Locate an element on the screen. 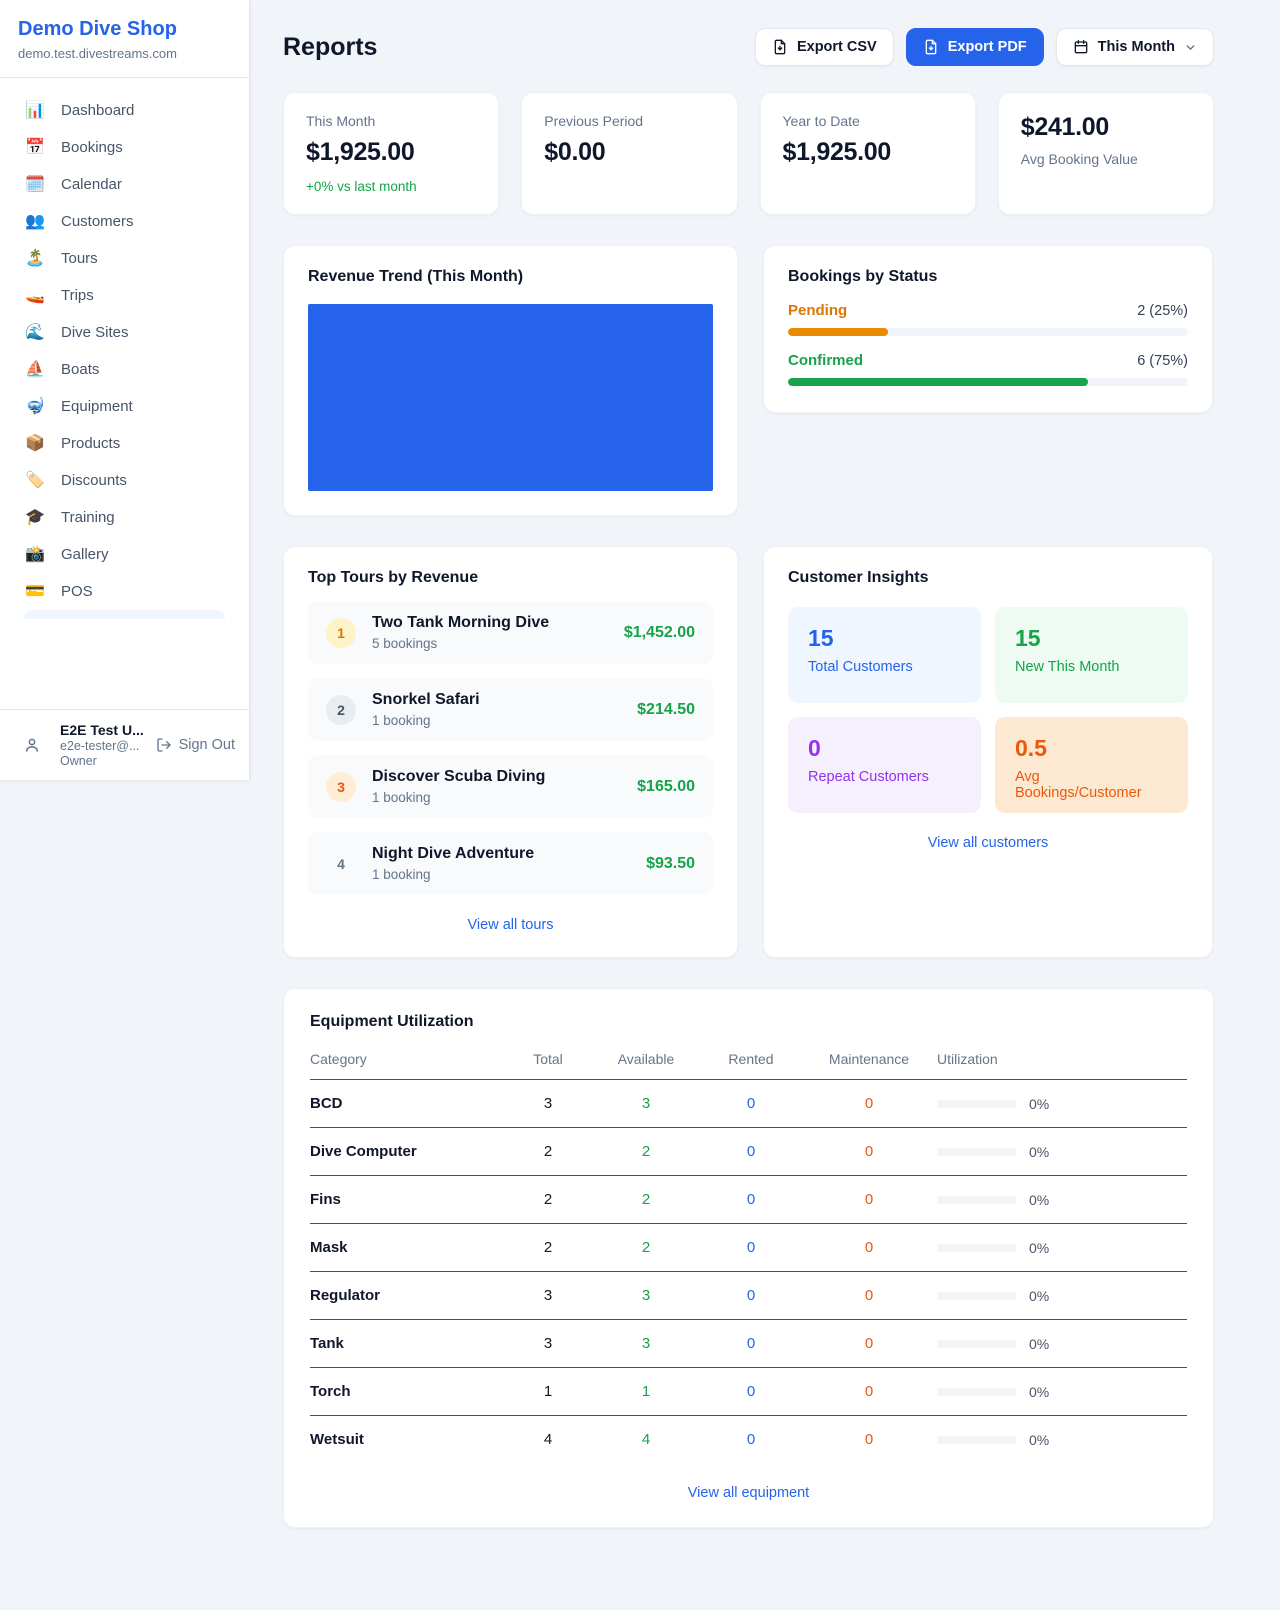 This screenshot has width=1280, height=1610. sidebar-item-label: Boats is located at coordinates (80, 369).